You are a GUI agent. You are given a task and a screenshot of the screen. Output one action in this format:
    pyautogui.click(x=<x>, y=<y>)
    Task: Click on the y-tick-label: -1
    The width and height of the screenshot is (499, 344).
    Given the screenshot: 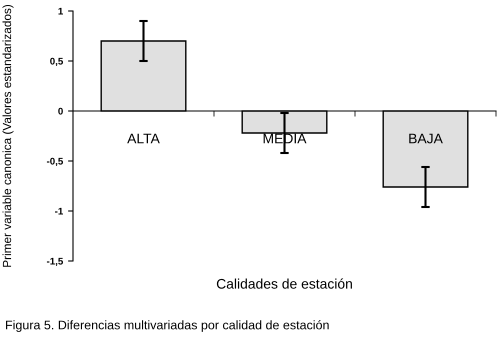 What is the action you would take?
    pyautogui.click(x=59, y=211)
    